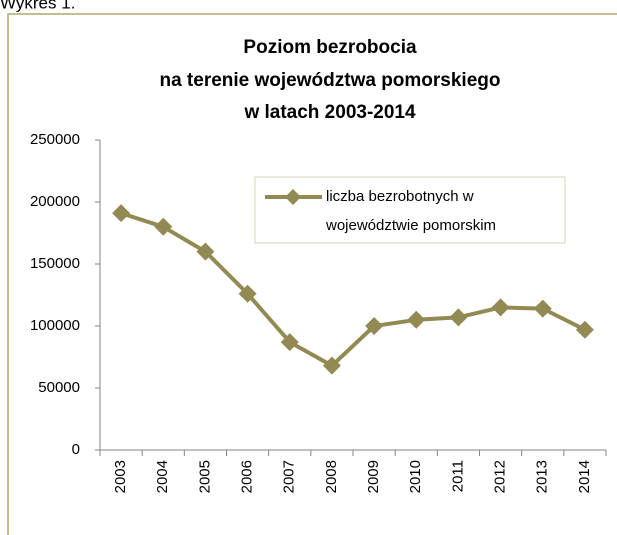 This screenshot has height=535, width=617. What do you see at coordinates (415, 476) in the screenshot?
I see `x-tick-label: 2010` at bounding box center [415, 476].